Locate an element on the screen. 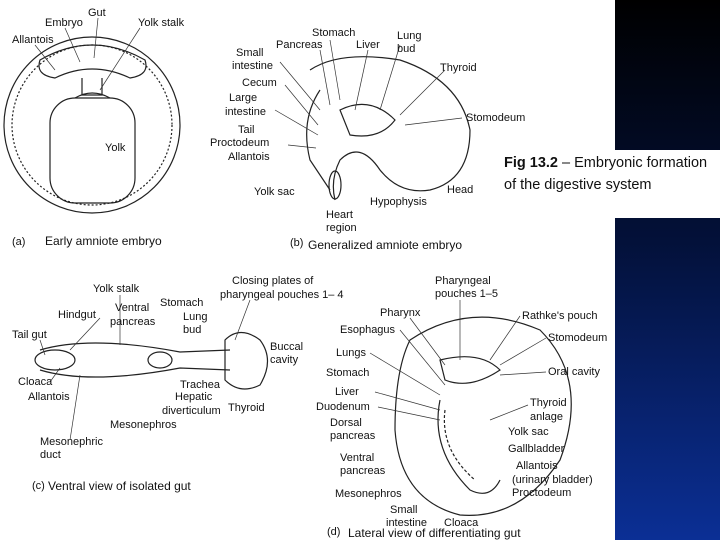 The image size is (720, 540). part-label: Pharynx is located at coordinates (400, 313).